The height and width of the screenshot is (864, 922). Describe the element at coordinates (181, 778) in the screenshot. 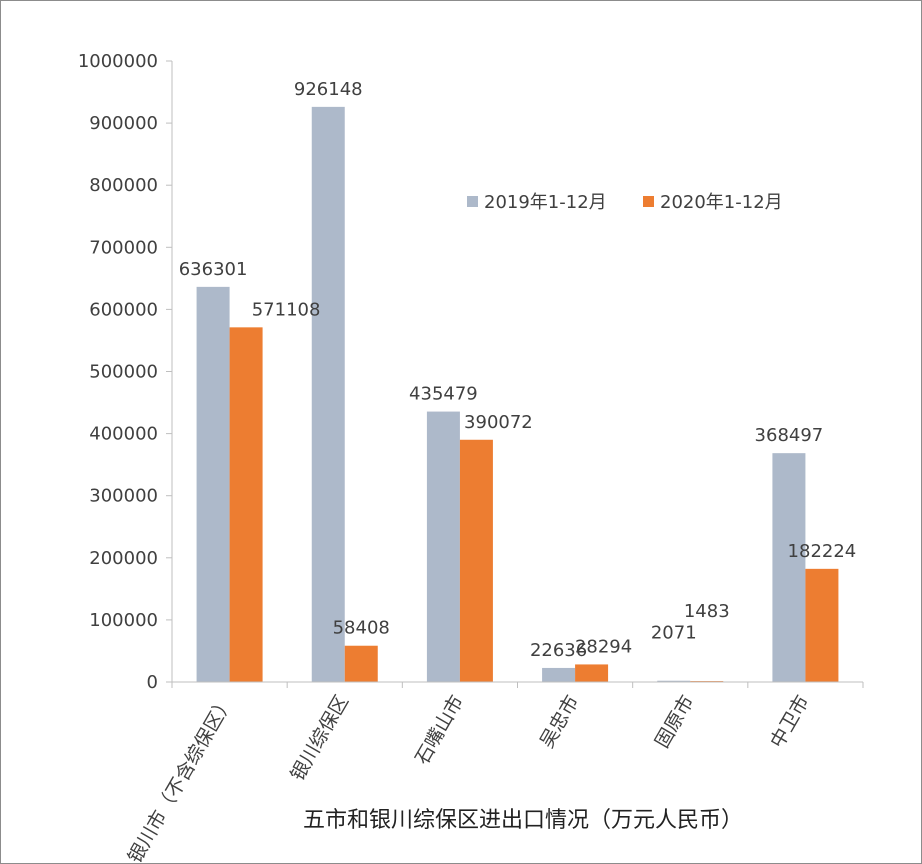

I see `category-label: 银川市（不含综保区）` at that location.